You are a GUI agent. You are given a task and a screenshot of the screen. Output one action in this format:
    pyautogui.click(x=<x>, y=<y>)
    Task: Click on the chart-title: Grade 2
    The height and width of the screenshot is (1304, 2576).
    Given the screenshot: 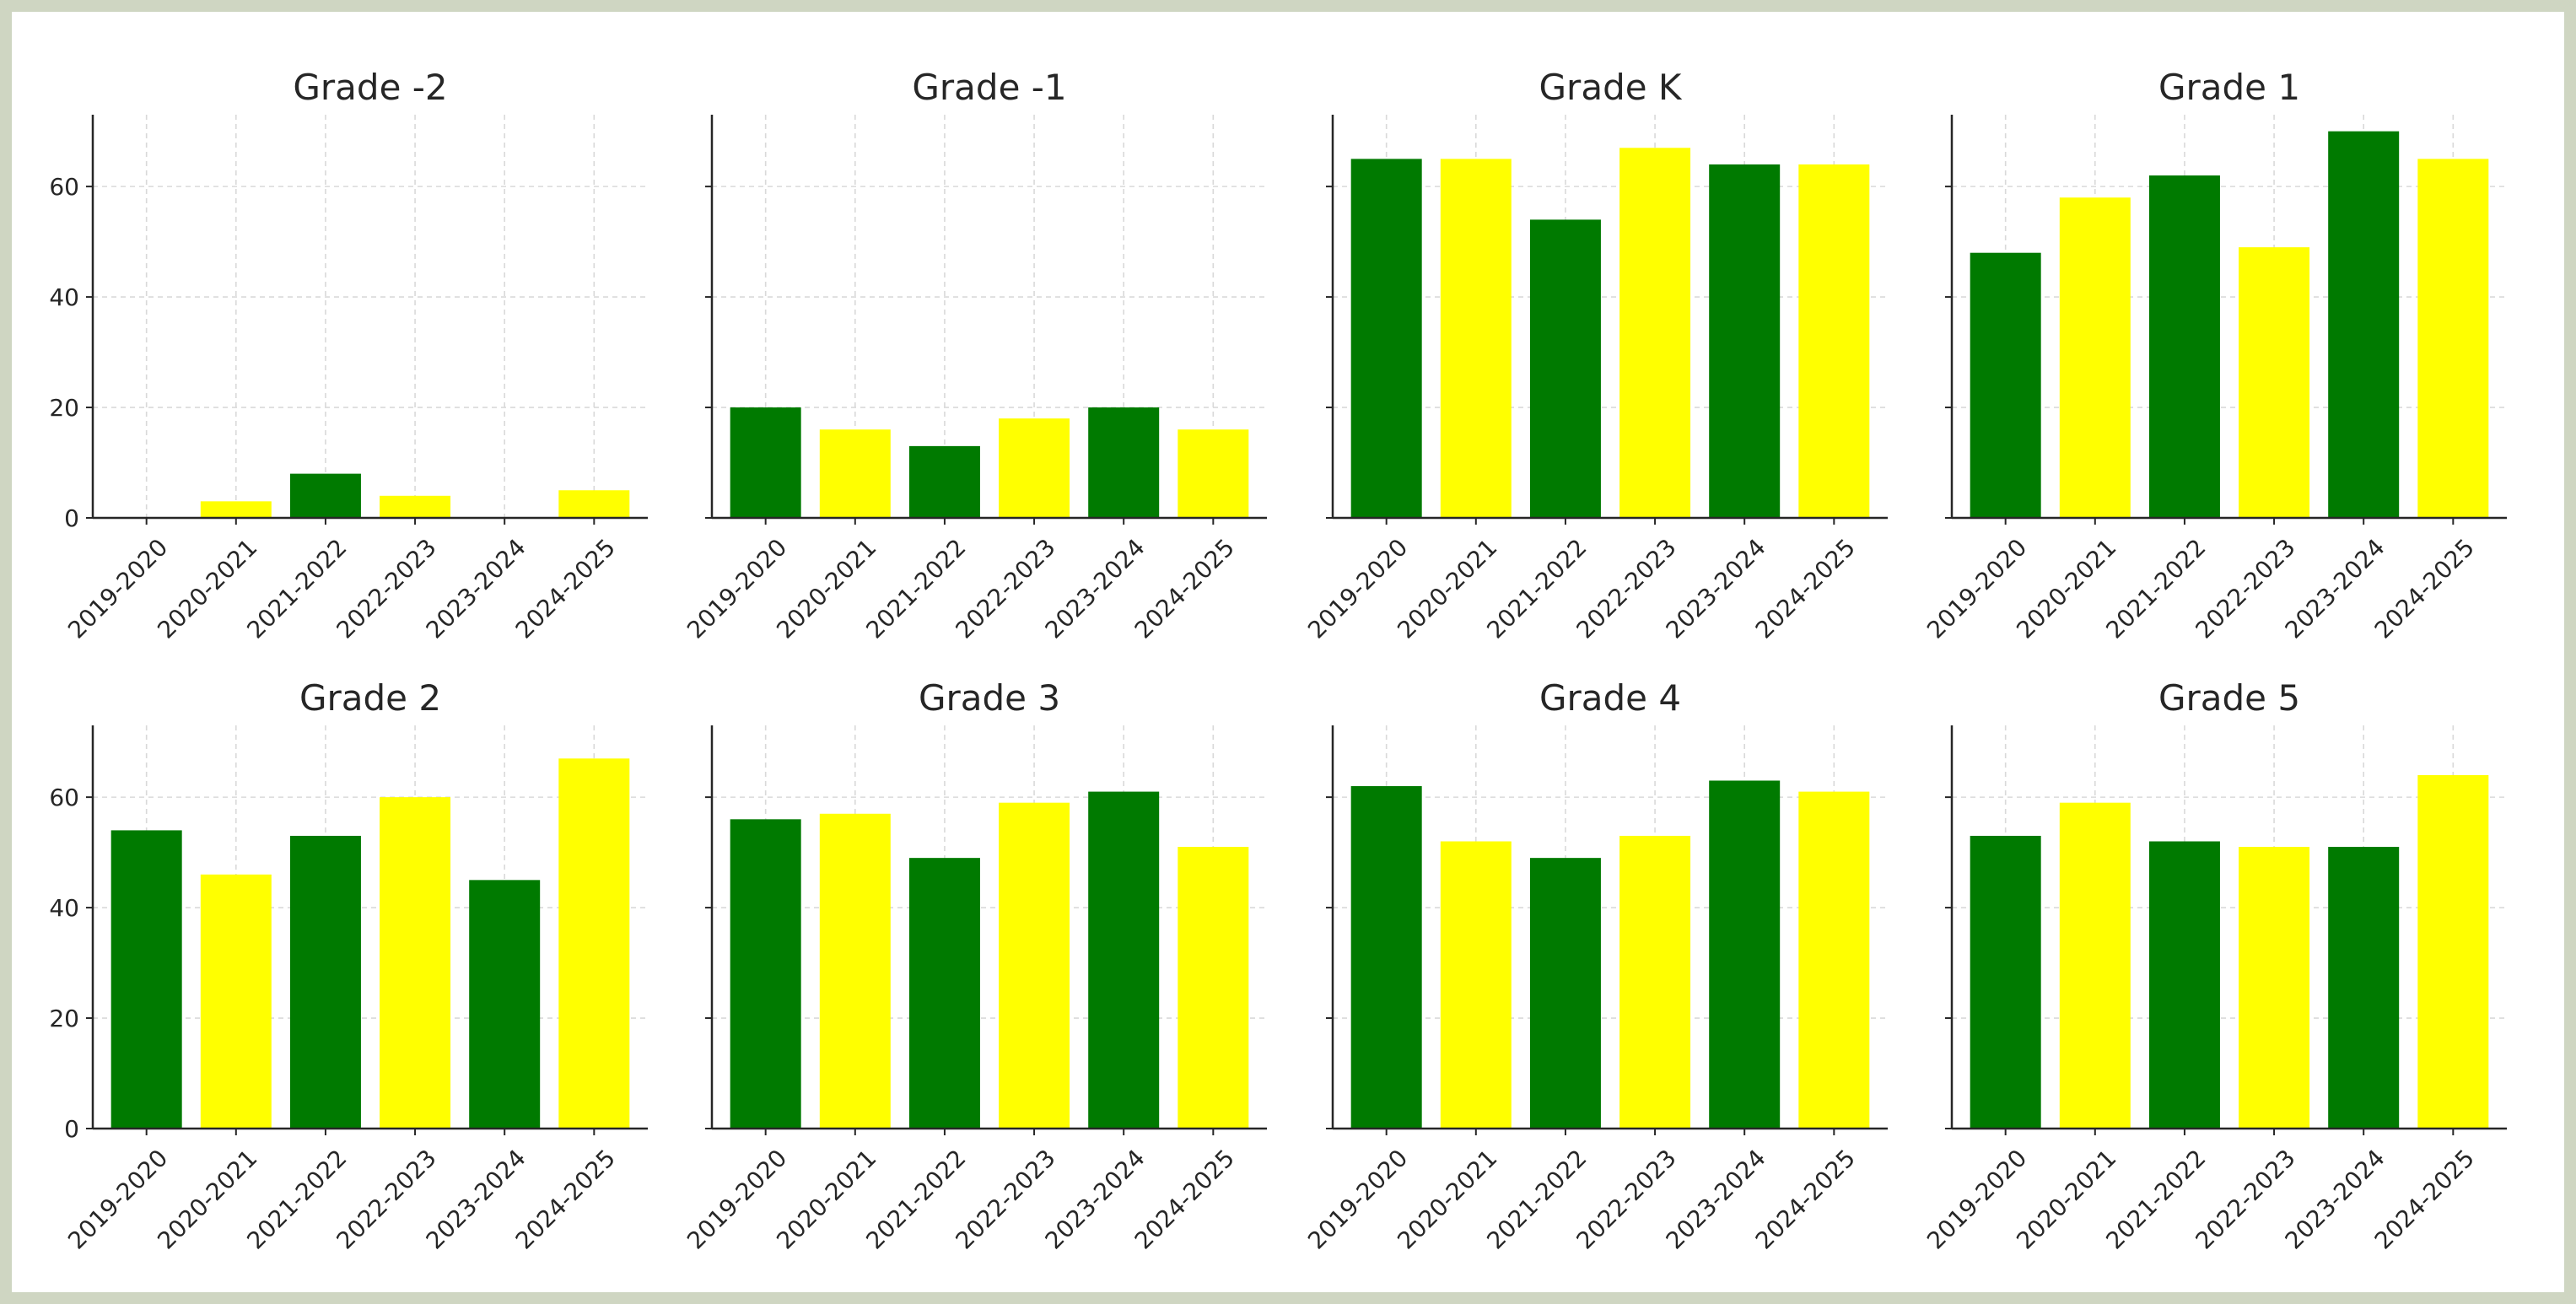 What is the action you would take?
    pyautogui.click(x=370, y=698)
    